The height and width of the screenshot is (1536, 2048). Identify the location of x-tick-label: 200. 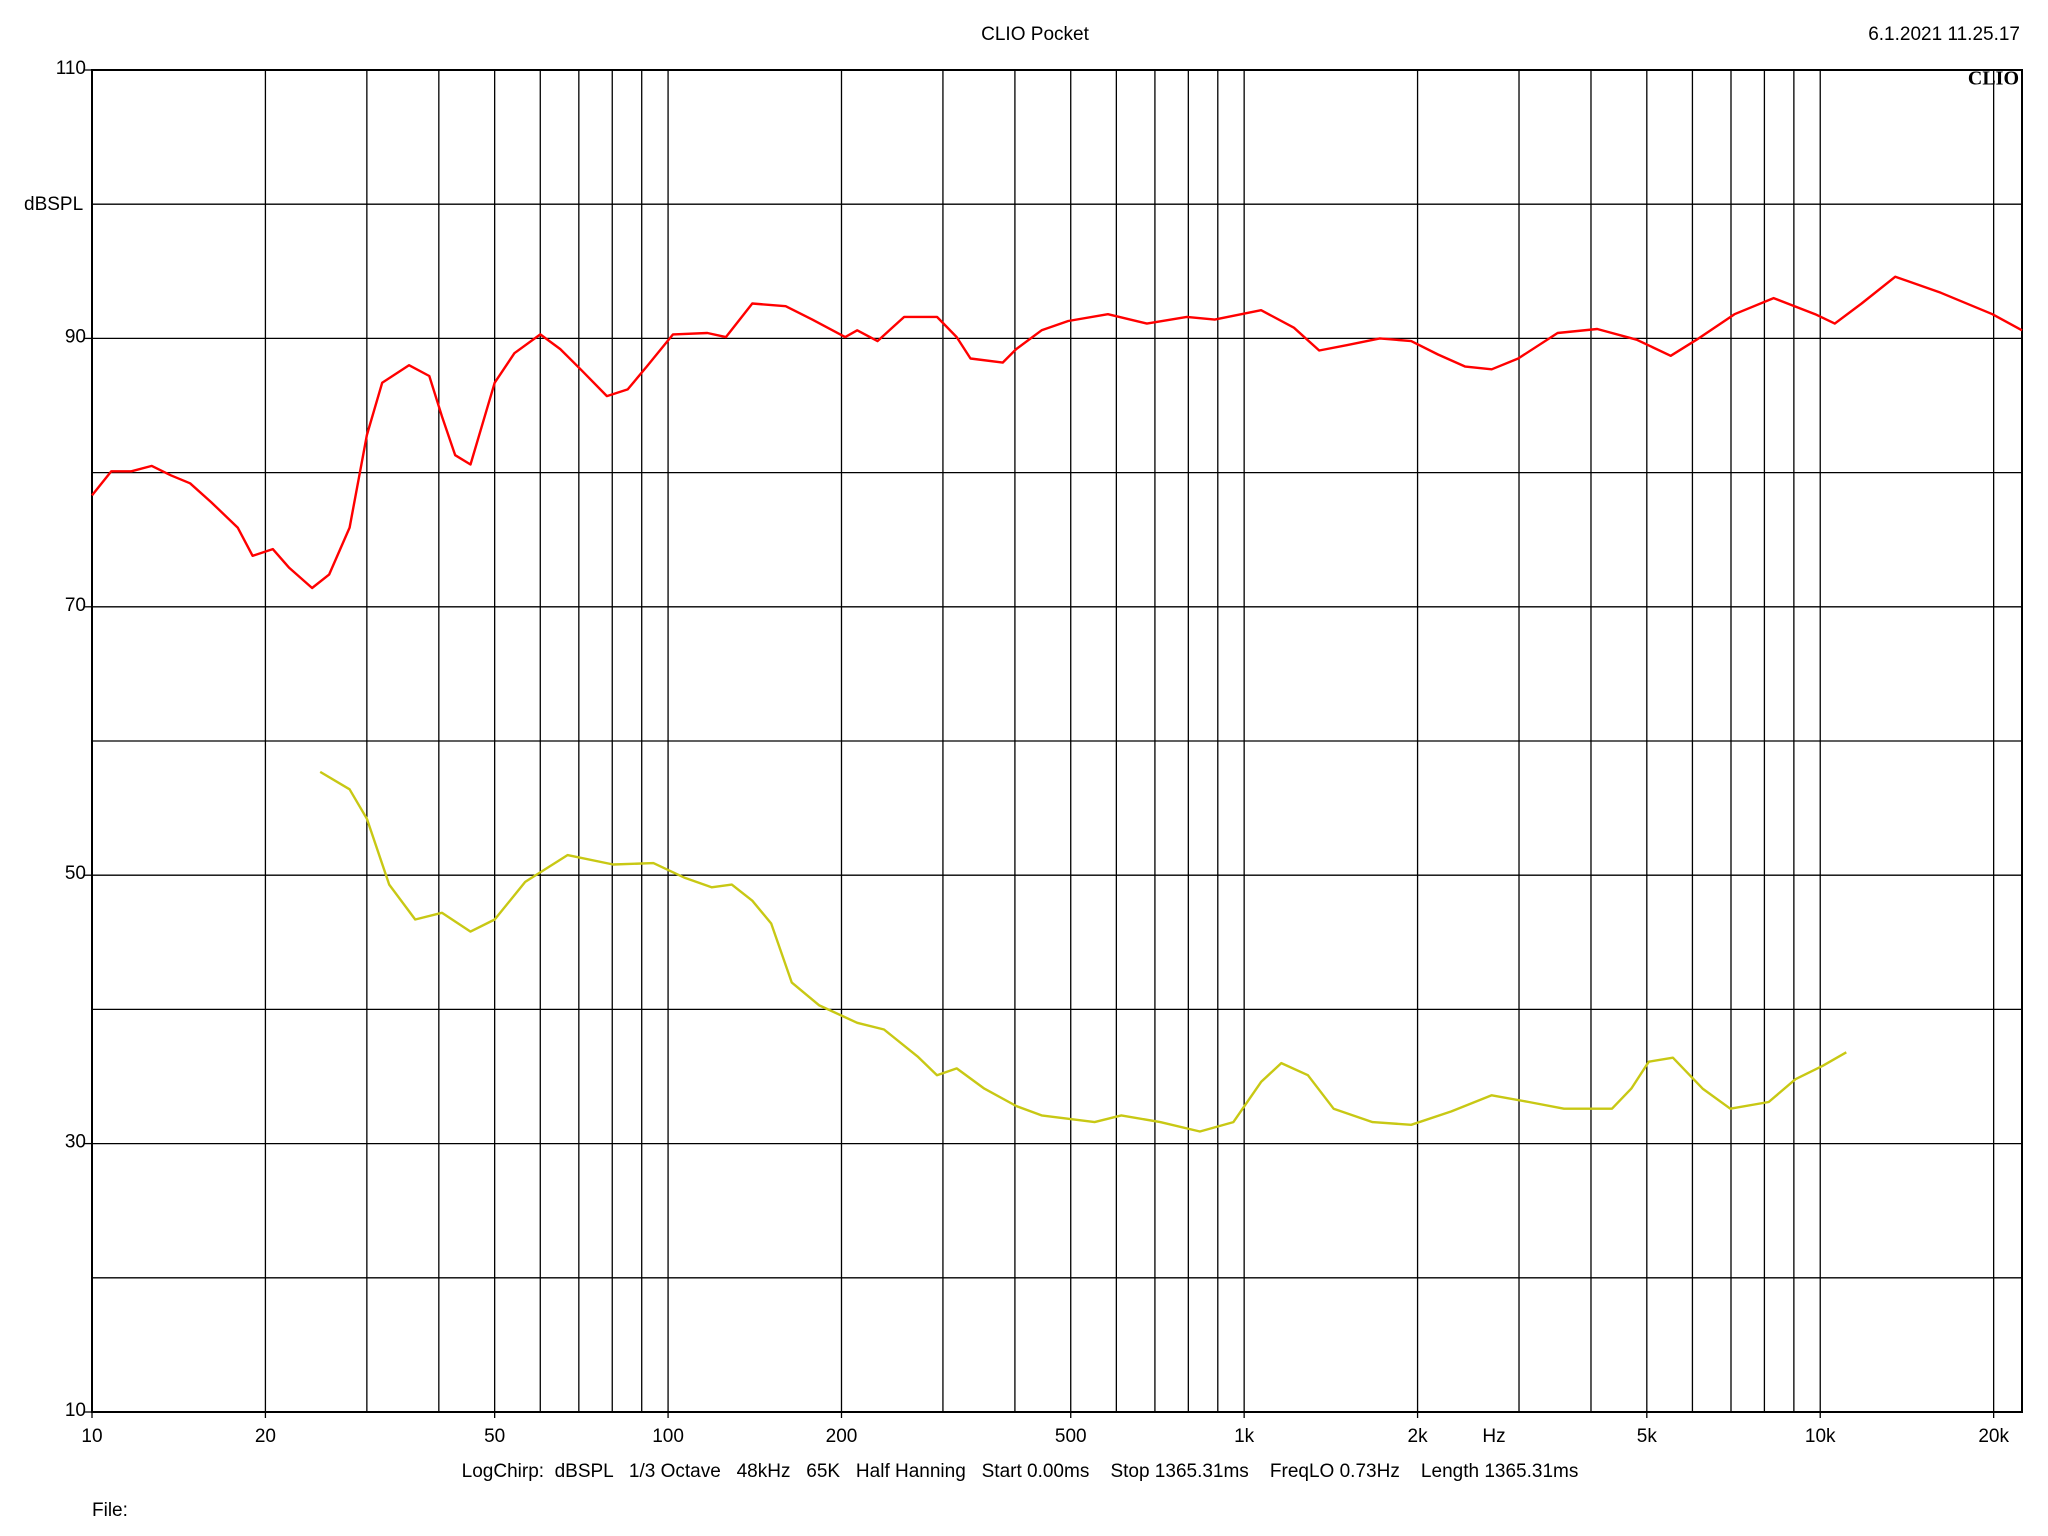
(842, 1436).